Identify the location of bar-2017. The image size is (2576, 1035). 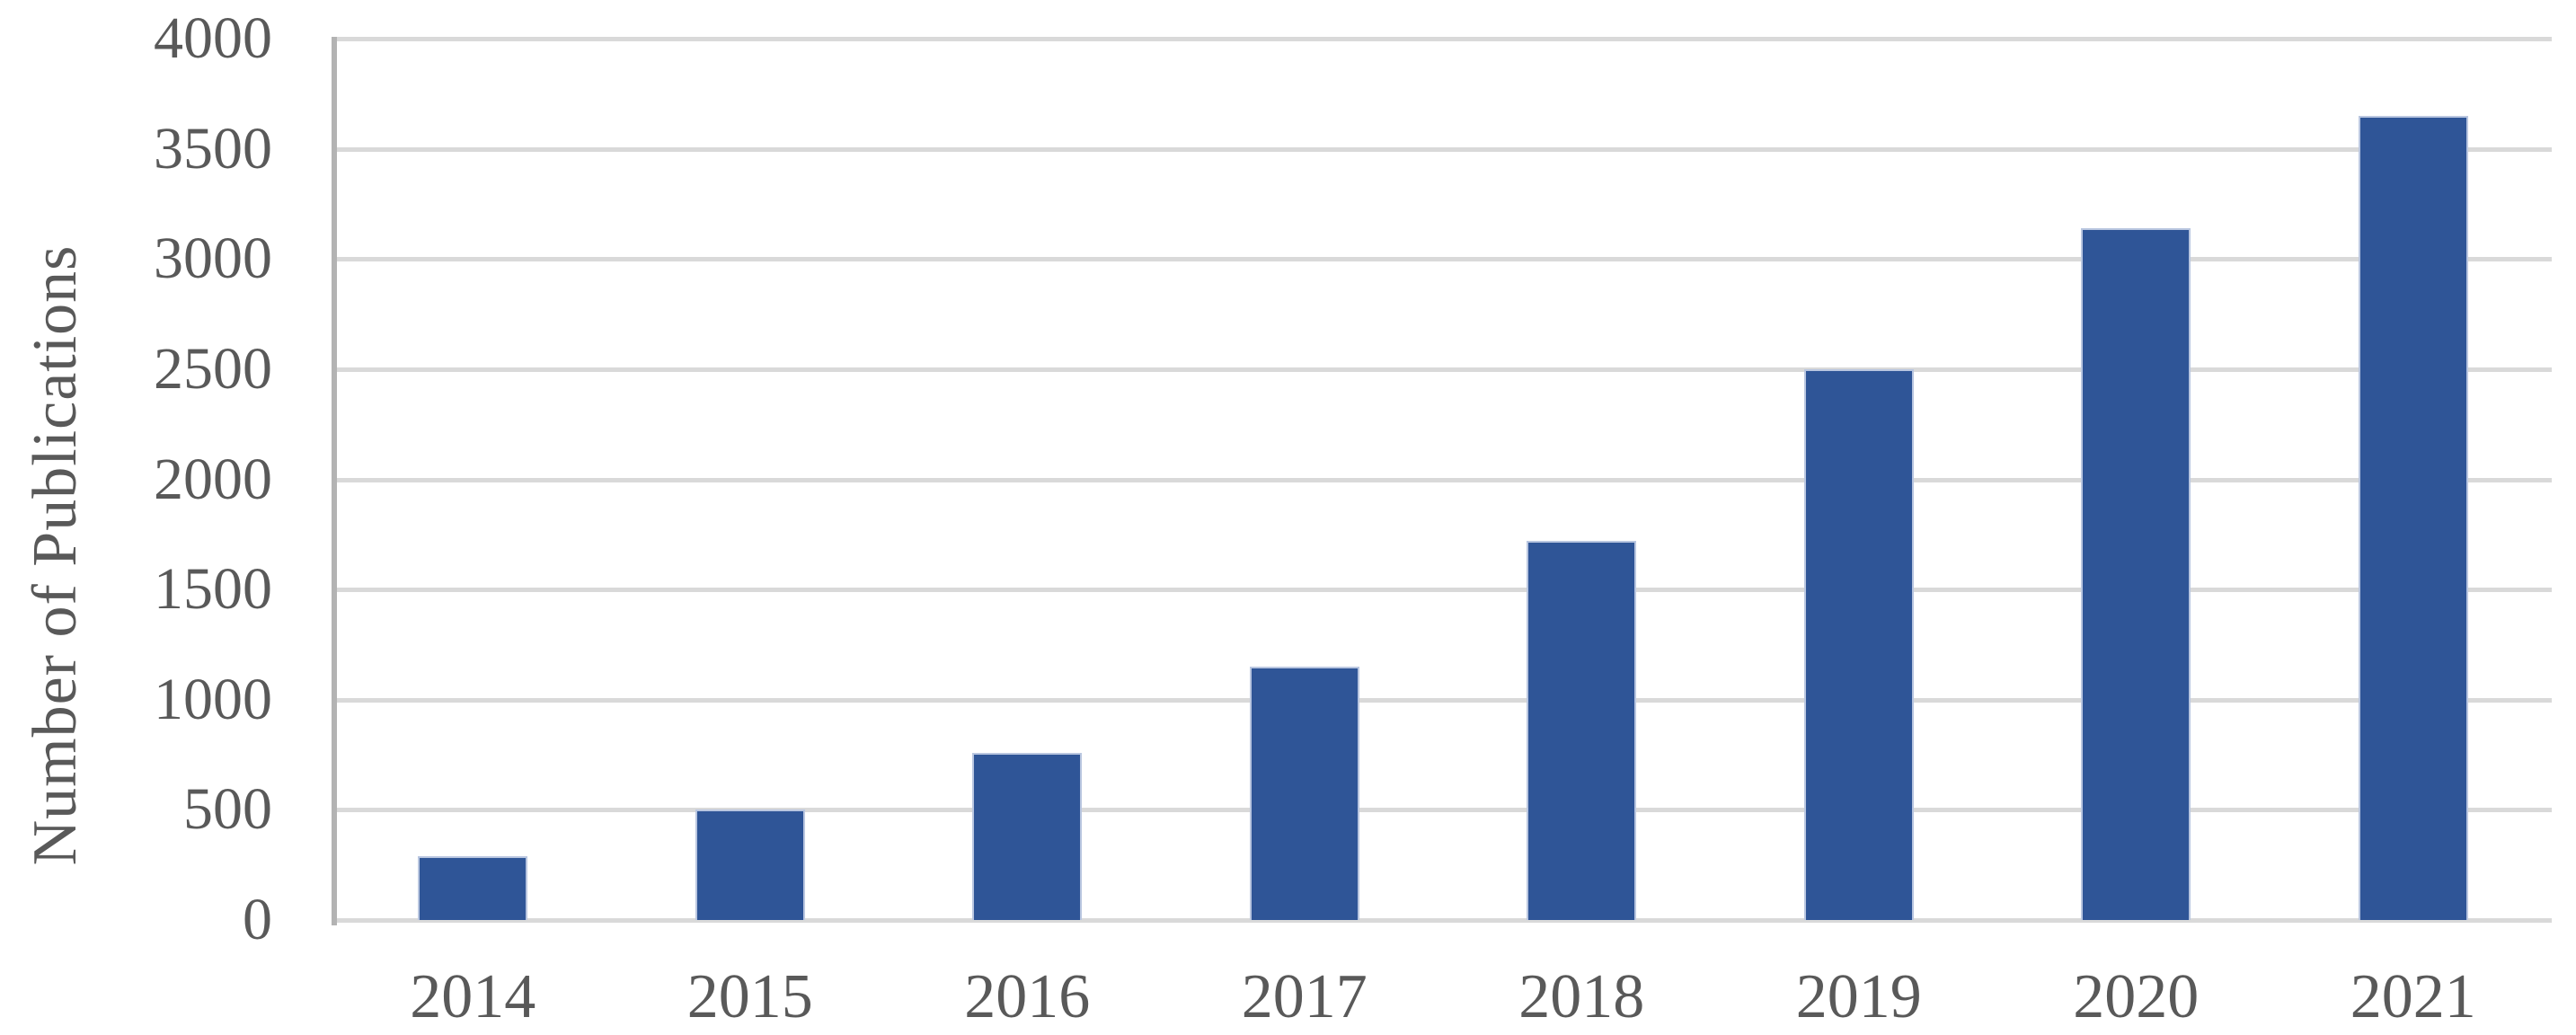
(1304, 793).